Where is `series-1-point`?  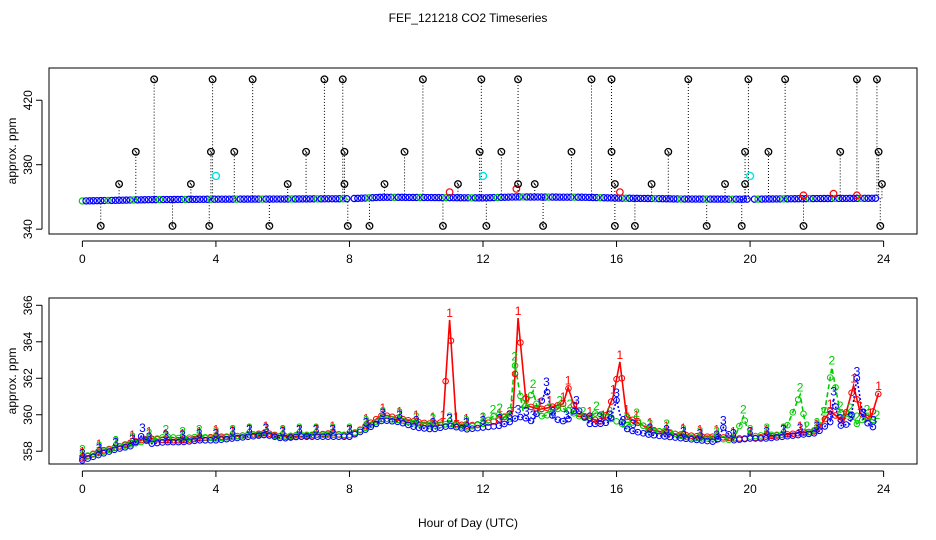
series-1-point is located at coordinates (627, 417).